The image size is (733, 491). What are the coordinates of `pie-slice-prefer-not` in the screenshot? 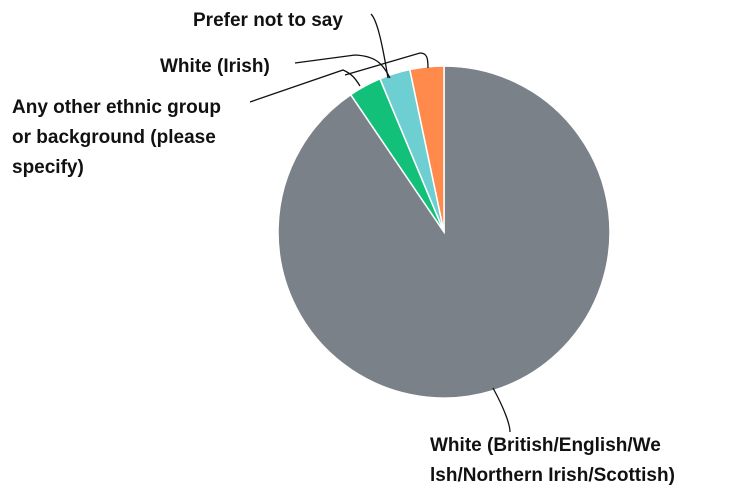 It's located at (426, 149).